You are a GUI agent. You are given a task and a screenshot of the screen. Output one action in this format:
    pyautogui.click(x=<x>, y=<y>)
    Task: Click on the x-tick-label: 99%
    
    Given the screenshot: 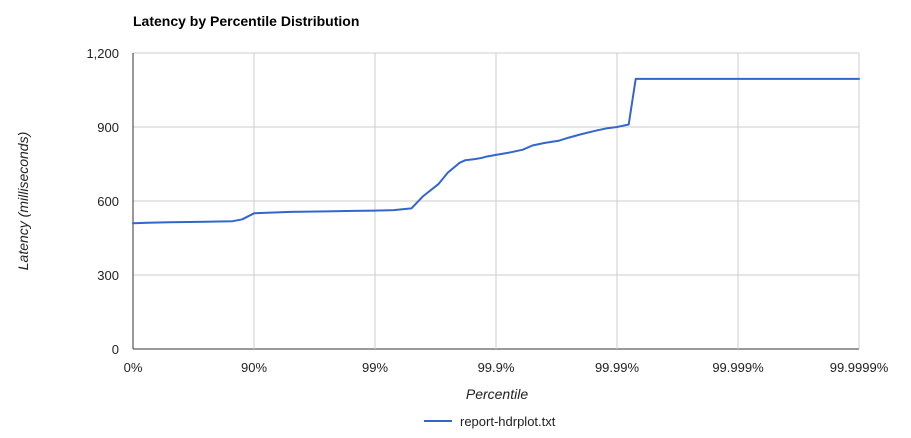 What is the action you would take?
    pyautogui.click(x=375, y=367)
    